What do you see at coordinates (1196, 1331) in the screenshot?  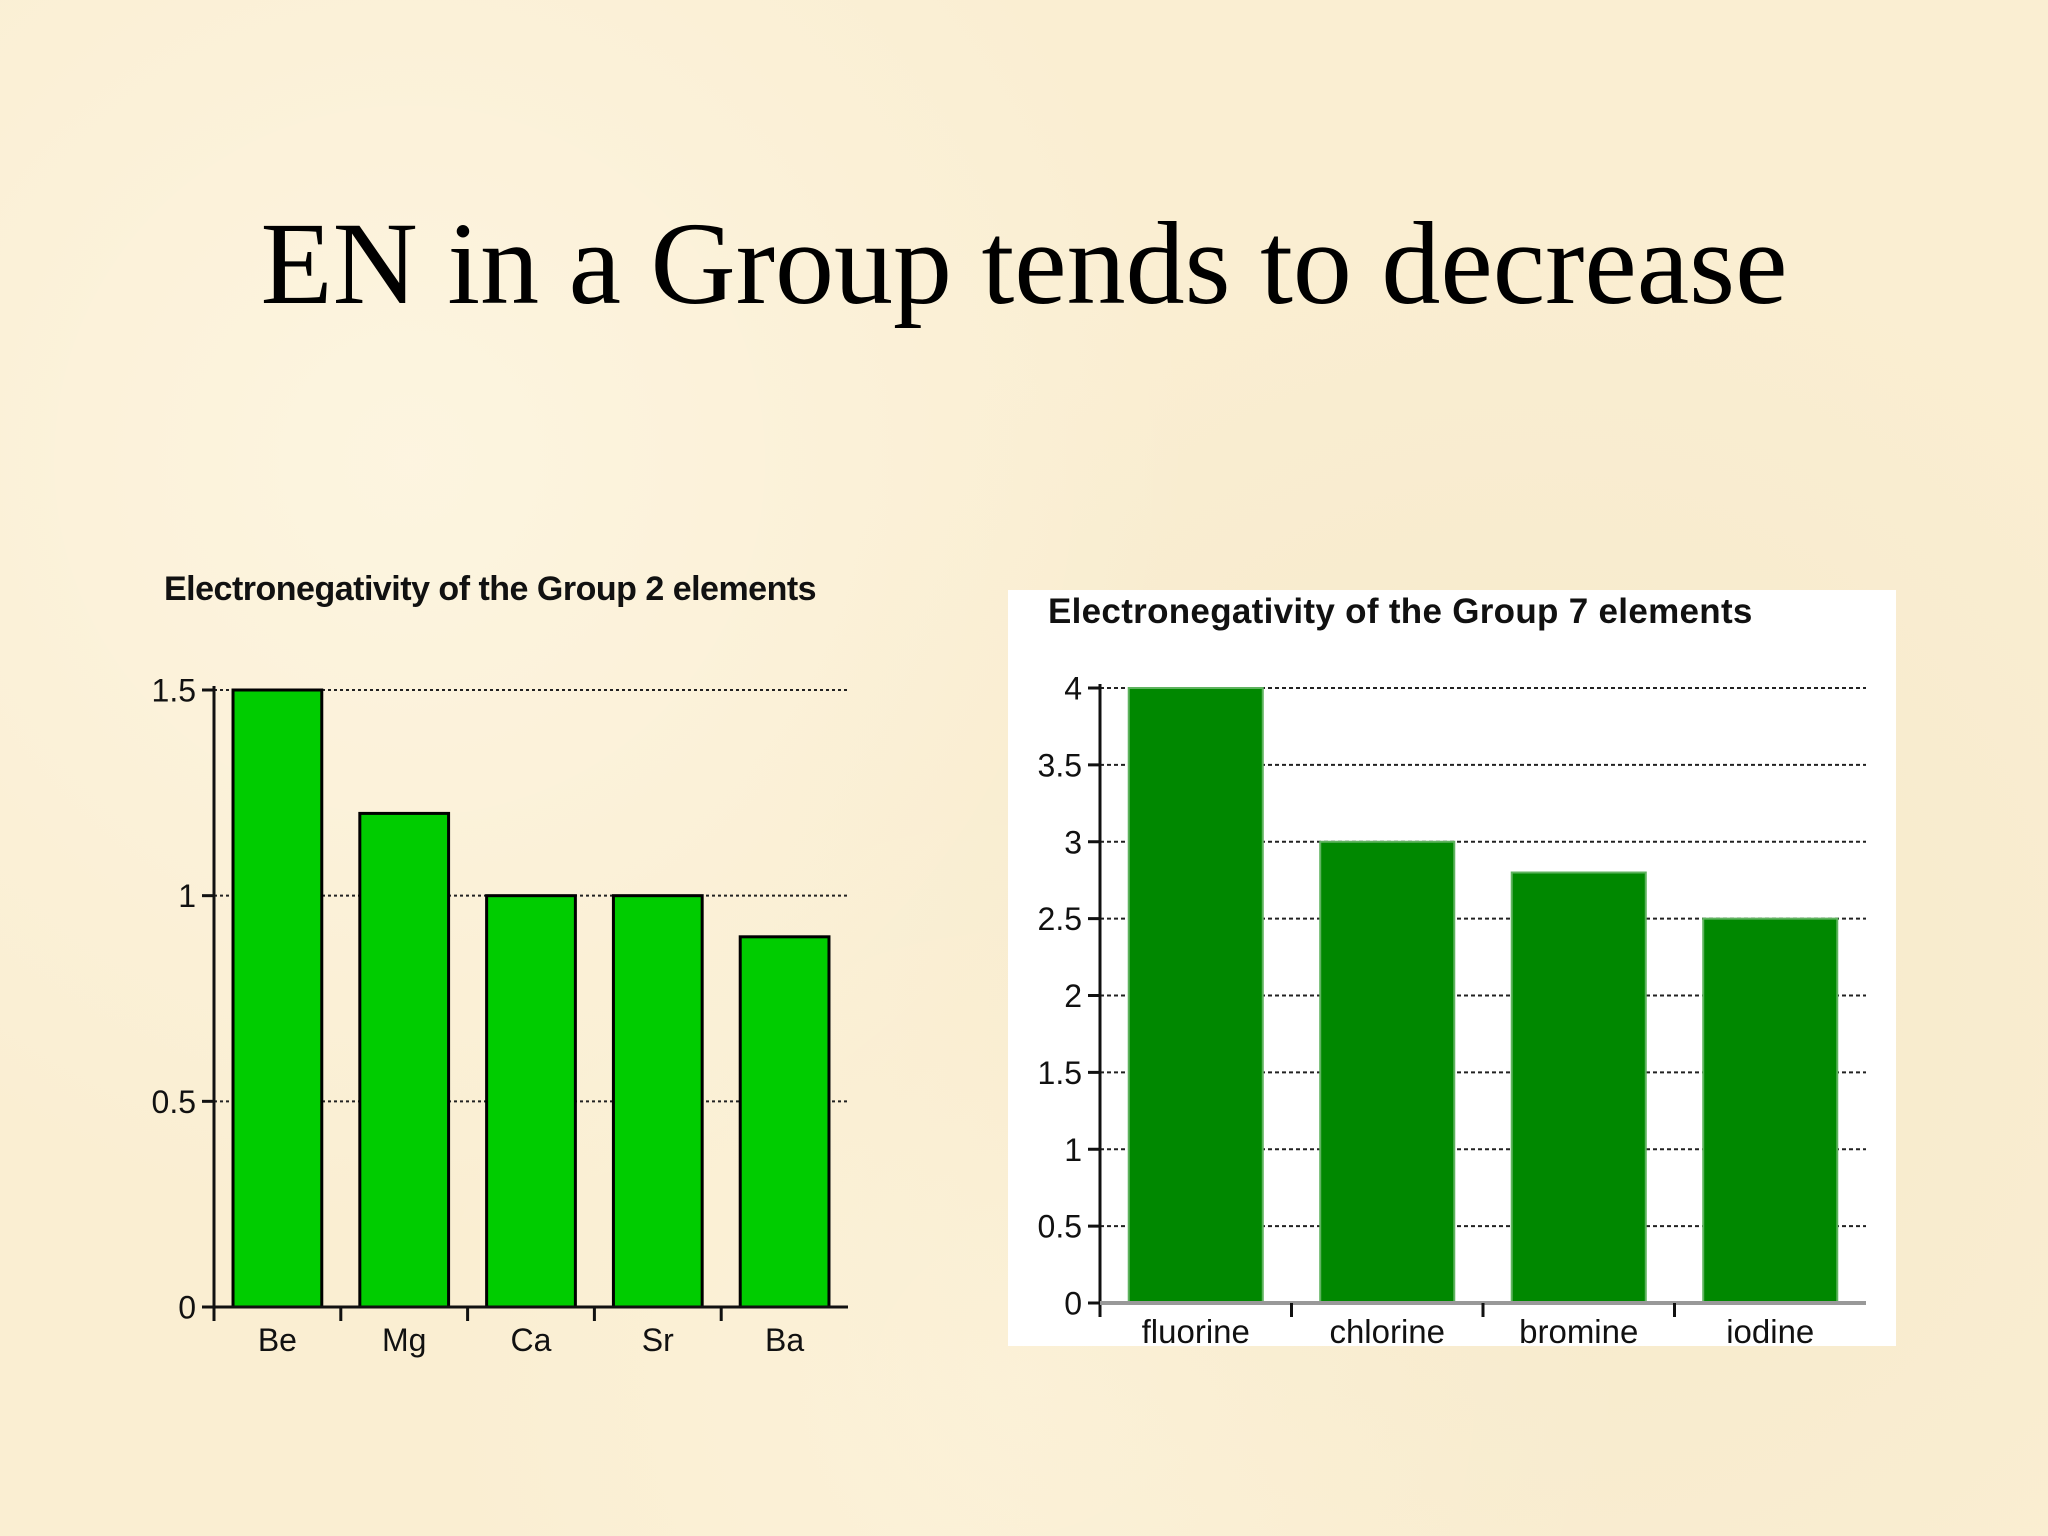 I see `x-category-label: fluorine` at bounding box center [1196, 1331].